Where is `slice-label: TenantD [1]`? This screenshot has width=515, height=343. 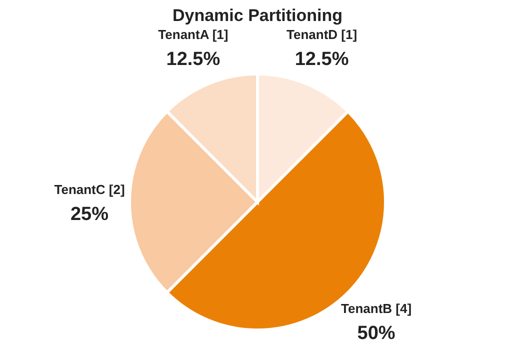
slice-label: TenantD [1] is located at coordinates (322, 34).